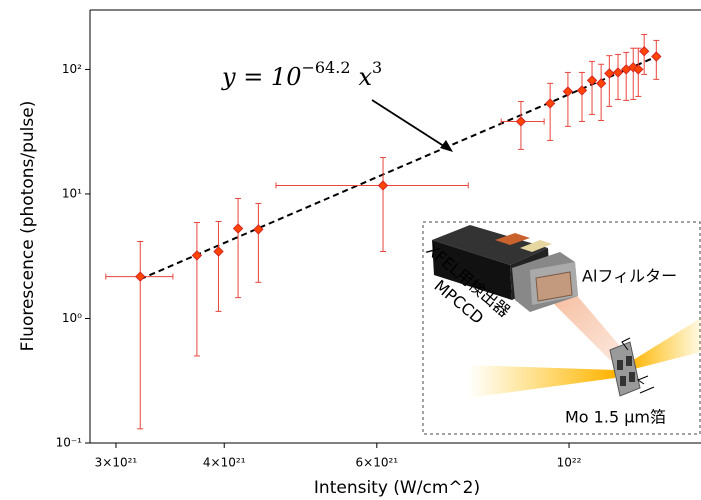 This screenshot has width=701, height=500. Describe the element at coordinates (72, 193) in the screenshot. I see `y-tick-label: 10¹` at that location.